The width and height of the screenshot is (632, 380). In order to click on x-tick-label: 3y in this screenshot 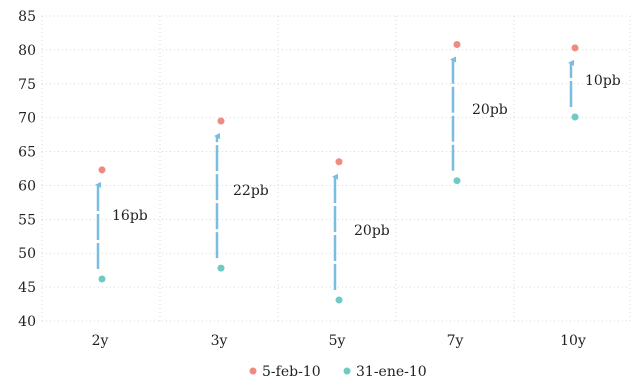, I will do `click(219, 341)`.